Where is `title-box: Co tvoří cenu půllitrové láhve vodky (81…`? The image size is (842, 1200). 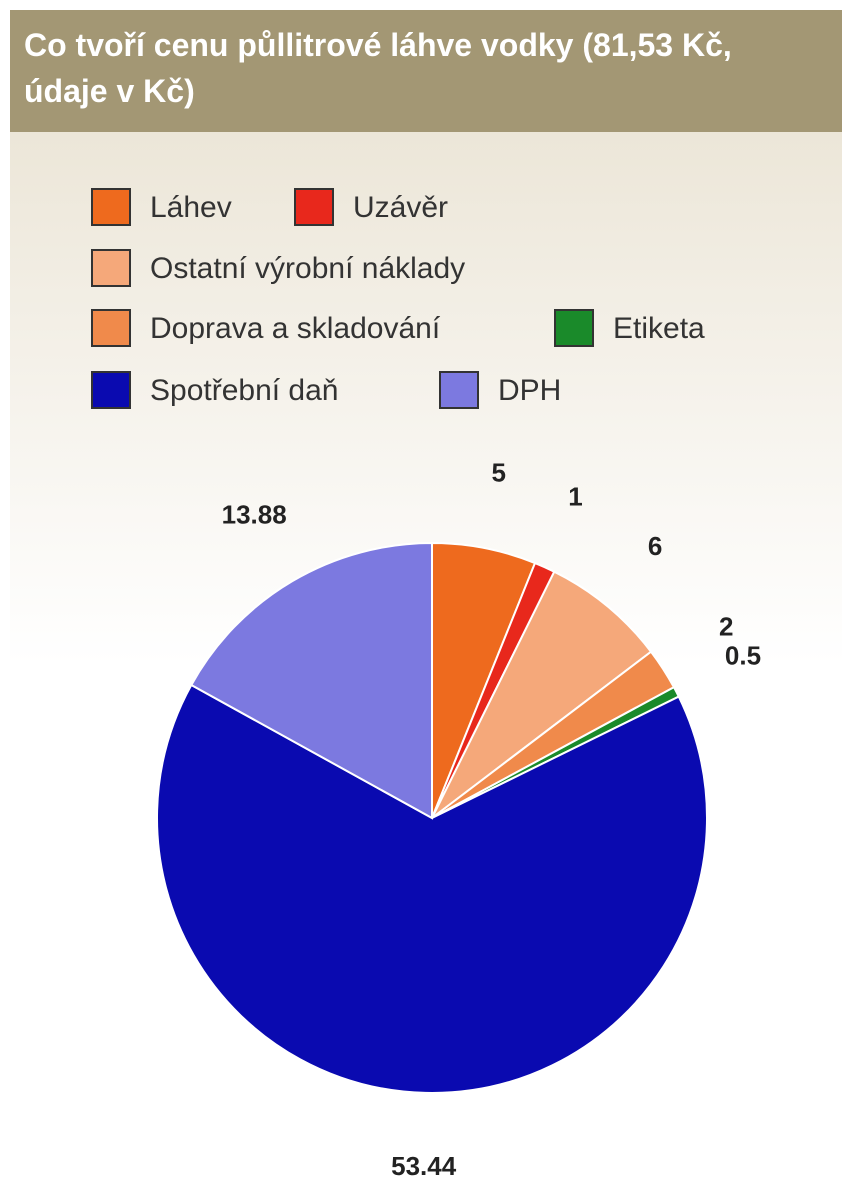
title-box: Co tvoří cenu půllitrové láhve vodky (81… is located at coordinates (378, 68).